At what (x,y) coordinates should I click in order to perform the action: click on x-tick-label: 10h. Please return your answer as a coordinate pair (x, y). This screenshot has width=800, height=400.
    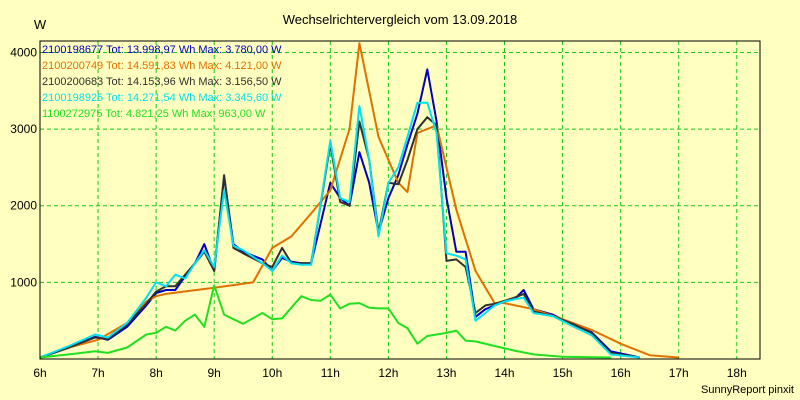
    Looking at the image, I should click on (272, 373).